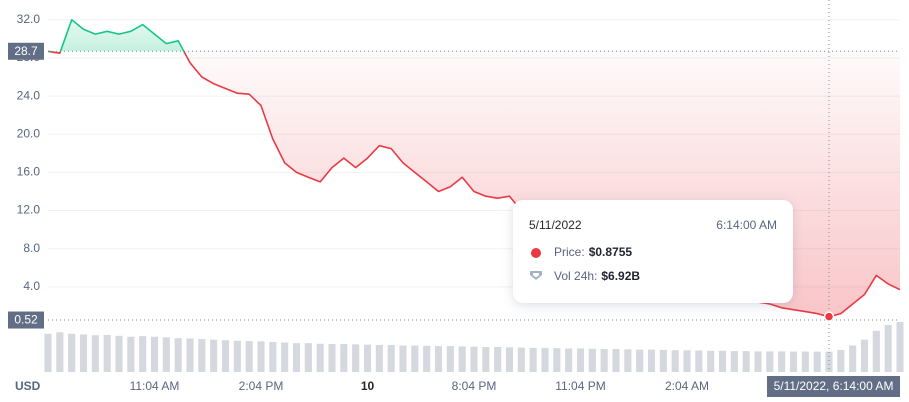  I want to click on reference-label: 0.52, so click(26, 320).